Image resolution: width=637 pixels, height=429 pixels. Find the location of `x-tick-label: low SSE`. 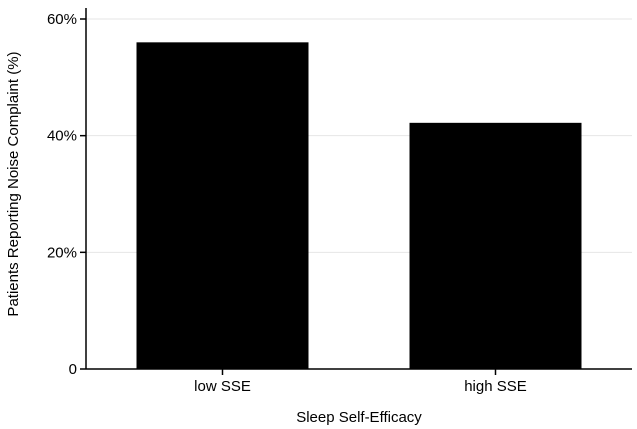

x-tick-label: low SSE is located at coordinates (222, 386).